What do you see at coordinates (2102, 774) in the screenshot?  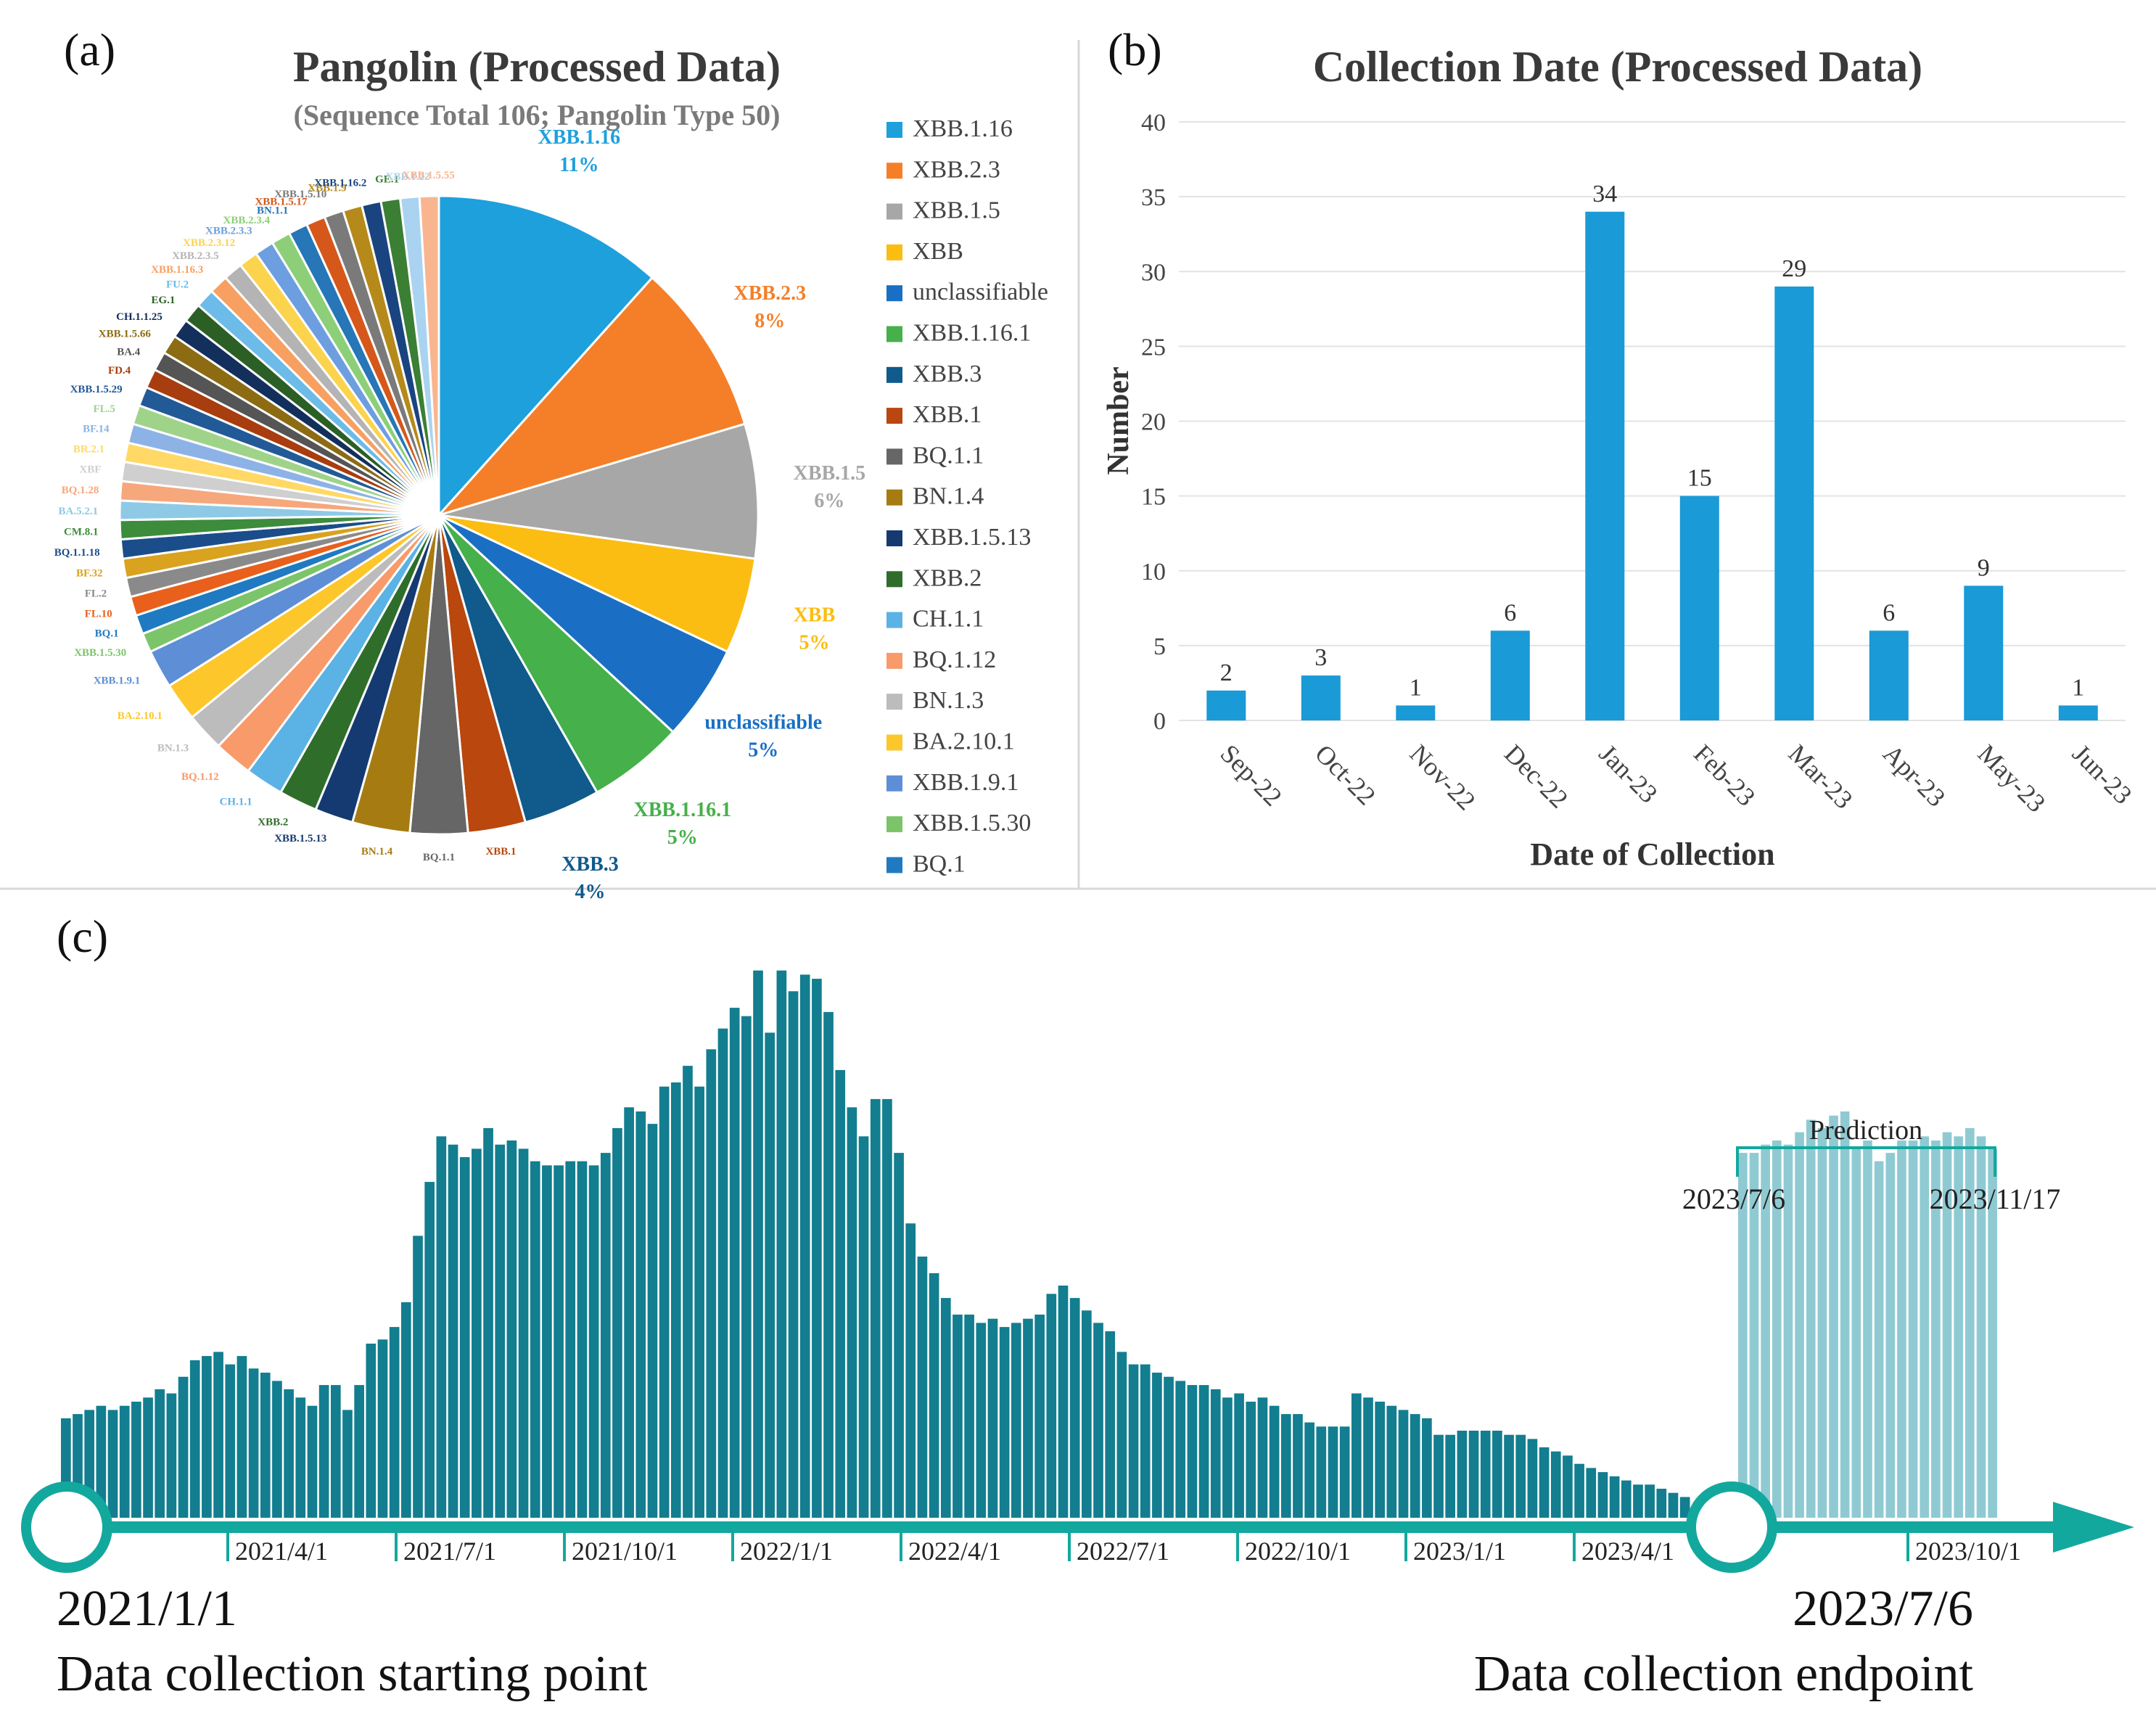 I see `x-tick-jun-23: Jun-23` at bounding box center [2102, 774].